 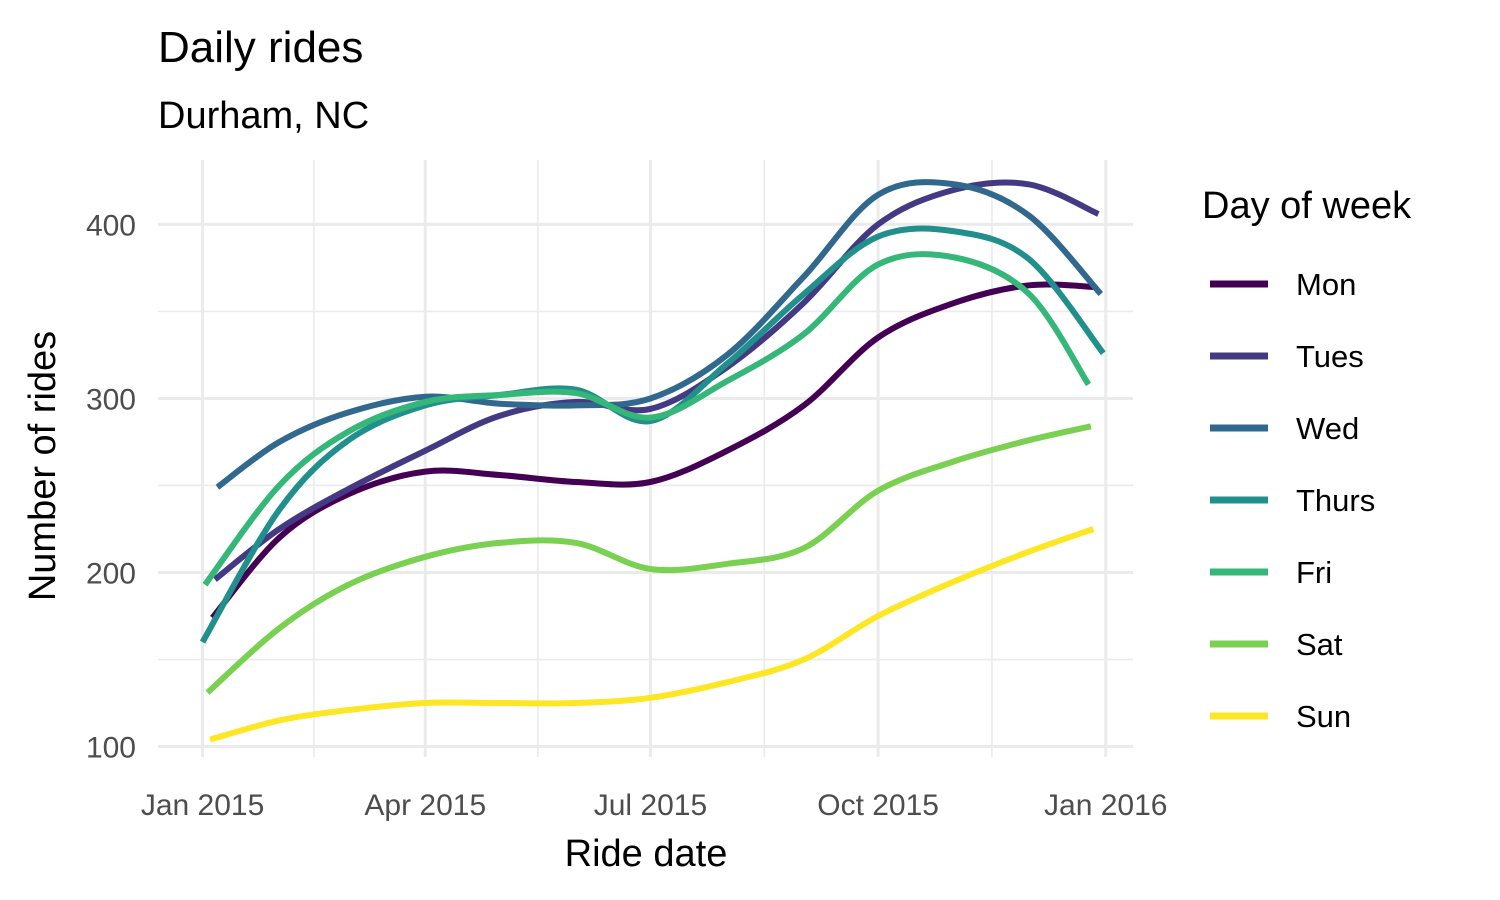 I want to click on y-tick-label: 400, so click(x=111, y=225).